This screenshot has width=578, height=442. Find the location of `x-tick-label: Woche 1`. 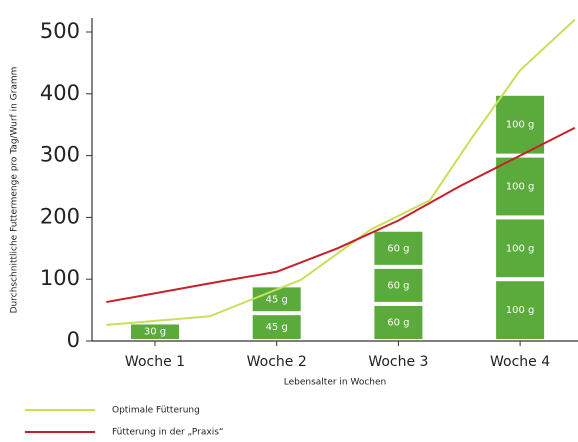

x-tick-label: Woche 1 is located at coordinates (155, 362).